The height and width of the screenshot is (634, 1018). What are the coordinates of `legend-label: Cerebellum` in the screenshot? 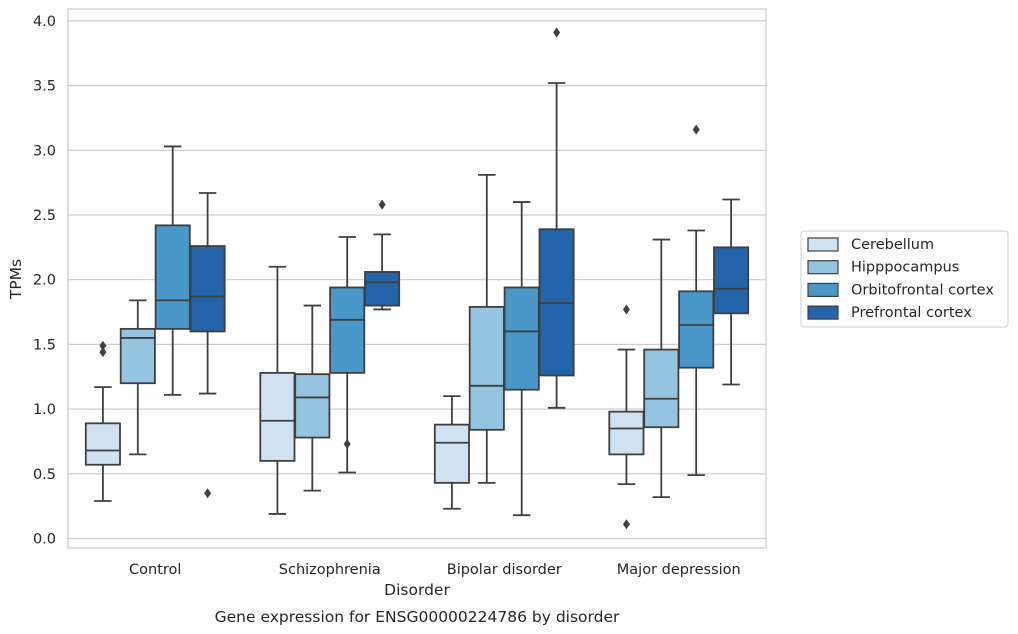 It's located at (892, 245).